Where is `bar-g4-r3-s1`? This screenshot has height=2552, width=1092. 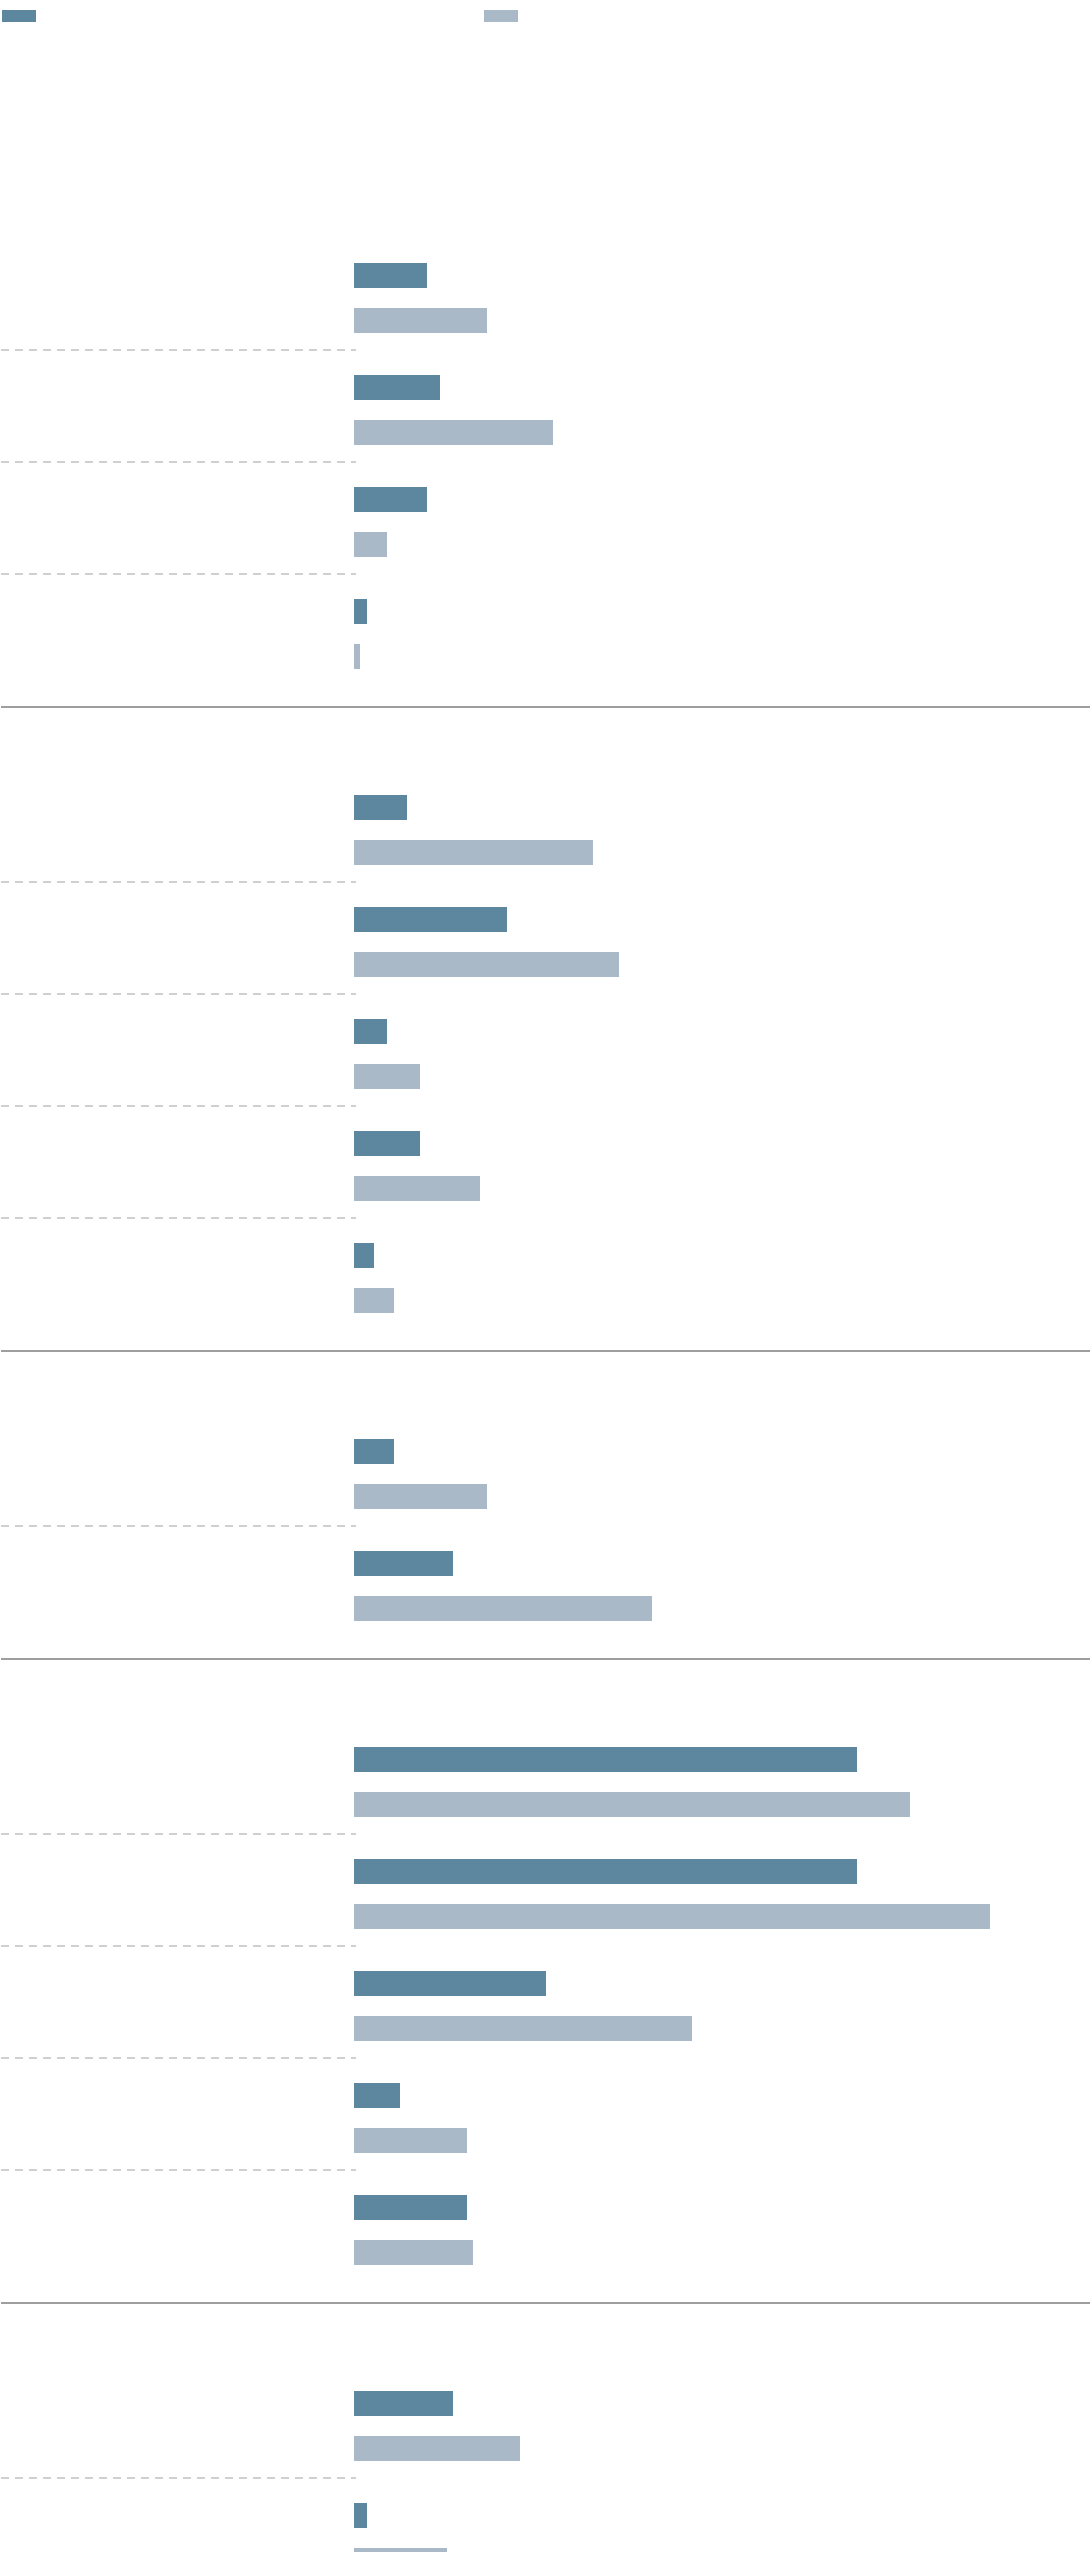
bar-g4-r3-s1 is located at coordinates (450, 1983).